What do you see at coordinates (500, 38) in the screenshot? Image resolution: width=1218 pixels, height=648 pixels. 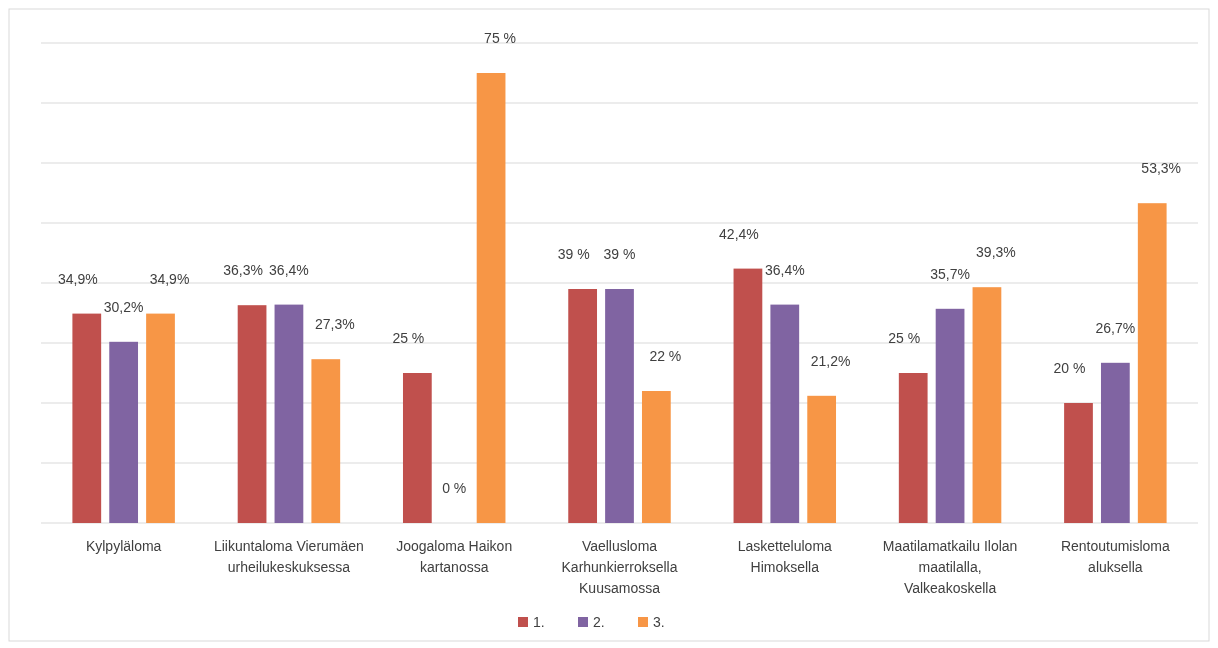 I see `data-label: 75 %` at bounding box center [500, 38].